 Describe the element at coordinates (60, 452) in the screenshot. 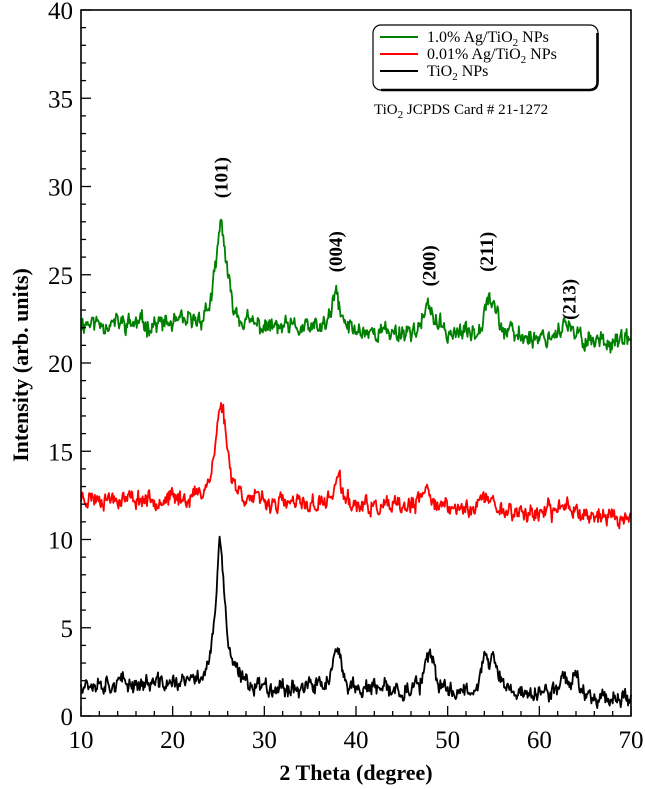

I see `y-tick-label: 15` at that location.